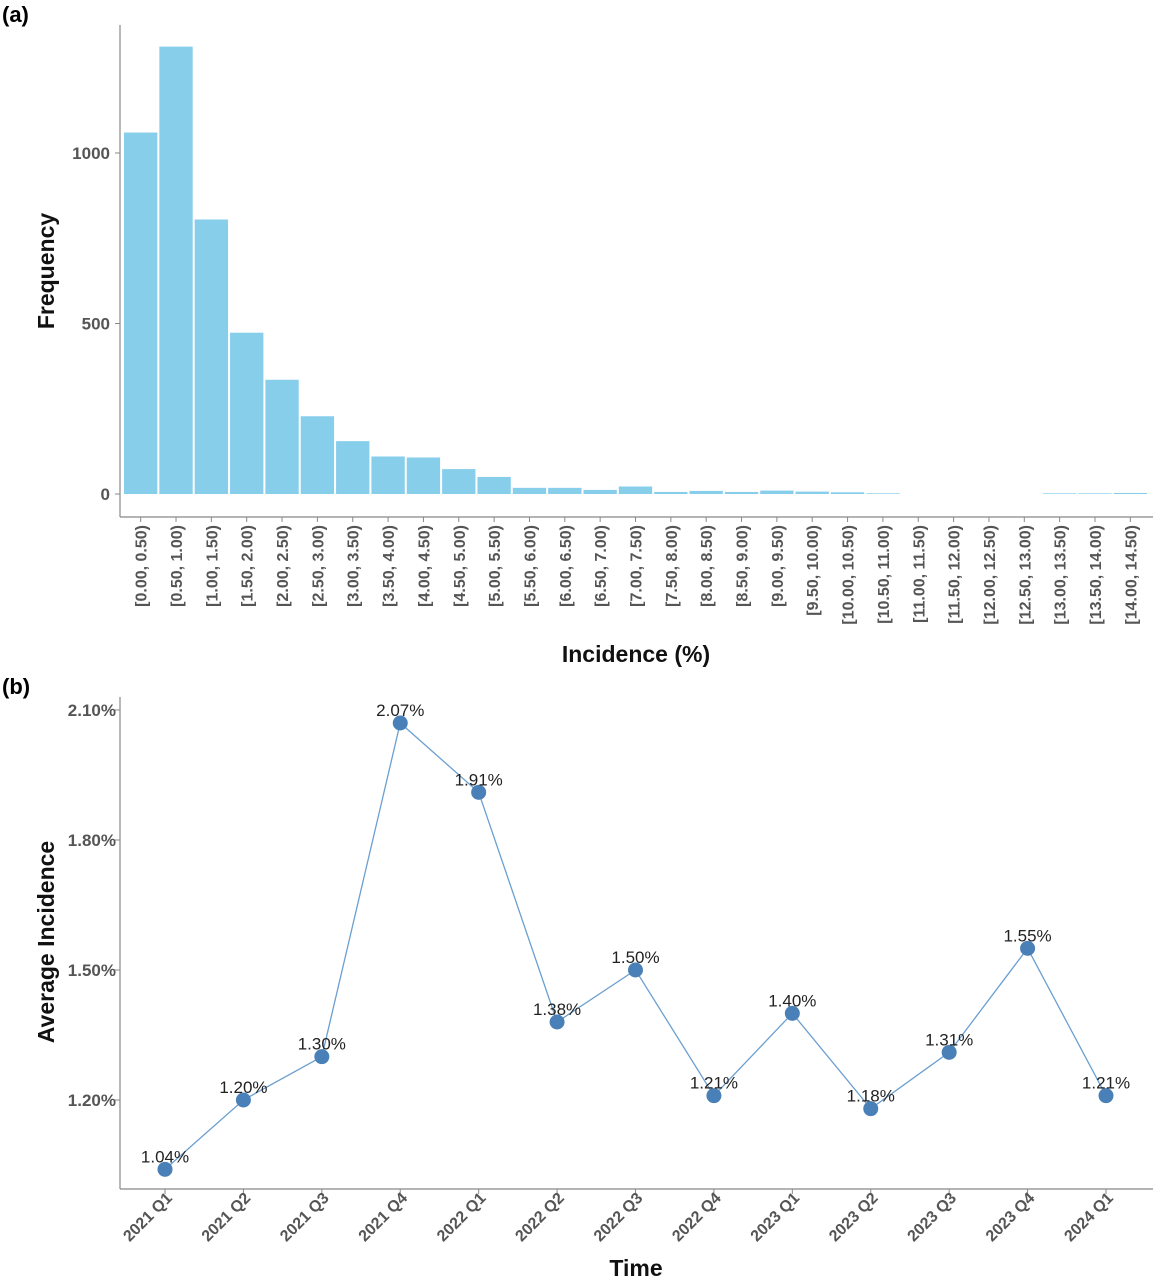 Image resolution: width=1157 pixels, height=1280 pixels. What do you see at coordinates (672, 566) in the screenshot?
I see `histogram-x-tick-label: [7.50, 8.00)` at bounding box center [672, 566].